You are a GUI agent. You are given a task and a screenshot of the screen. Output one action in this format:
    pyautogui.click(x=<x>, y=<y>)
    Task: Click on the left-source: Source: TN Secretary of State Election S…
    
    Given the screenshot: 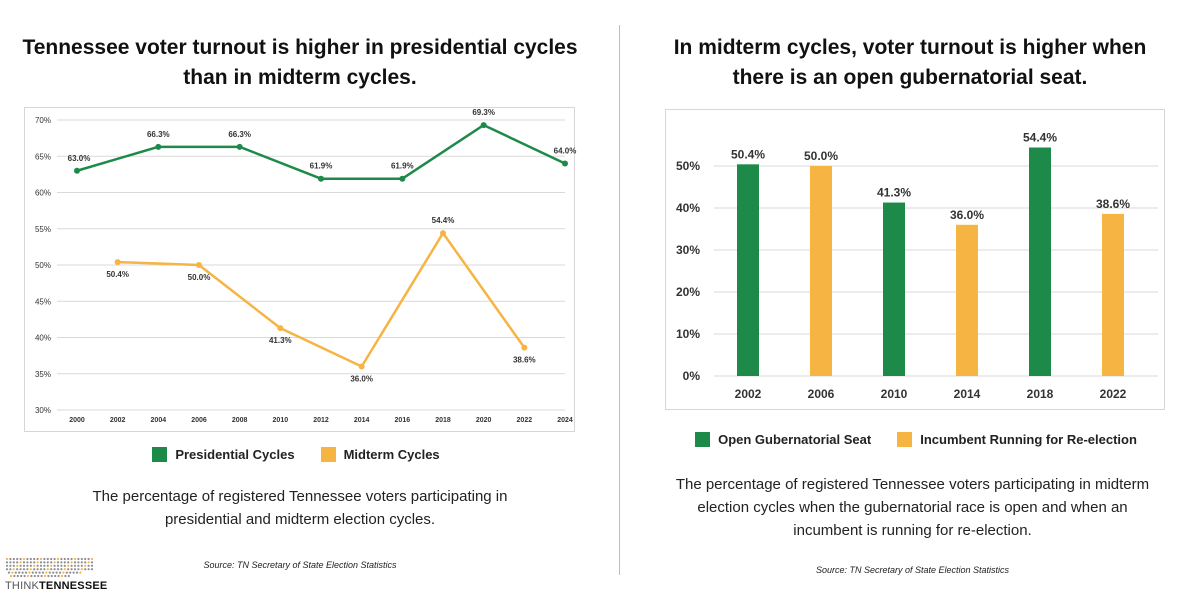 What is the action you would take?
    pyautogui.click(x=300, y=565)
    